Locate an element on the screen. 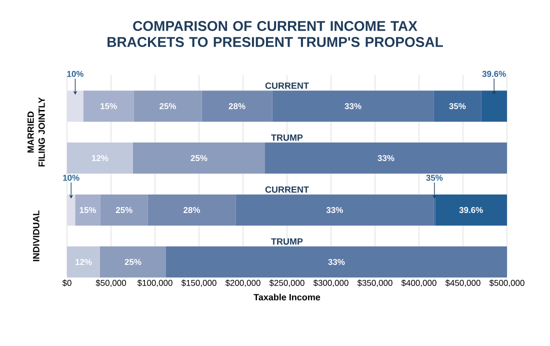 This screenshot has width=550, height=346. x-tick-label: $400,000 is located at coordinates (418, 283).